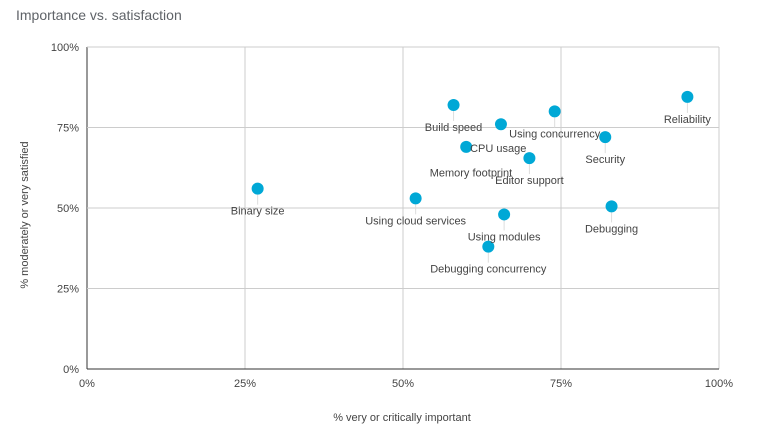 The height and width of the screenshot is (435, 765). I want to click on point-label: Memory footprint, so click(471, 173).